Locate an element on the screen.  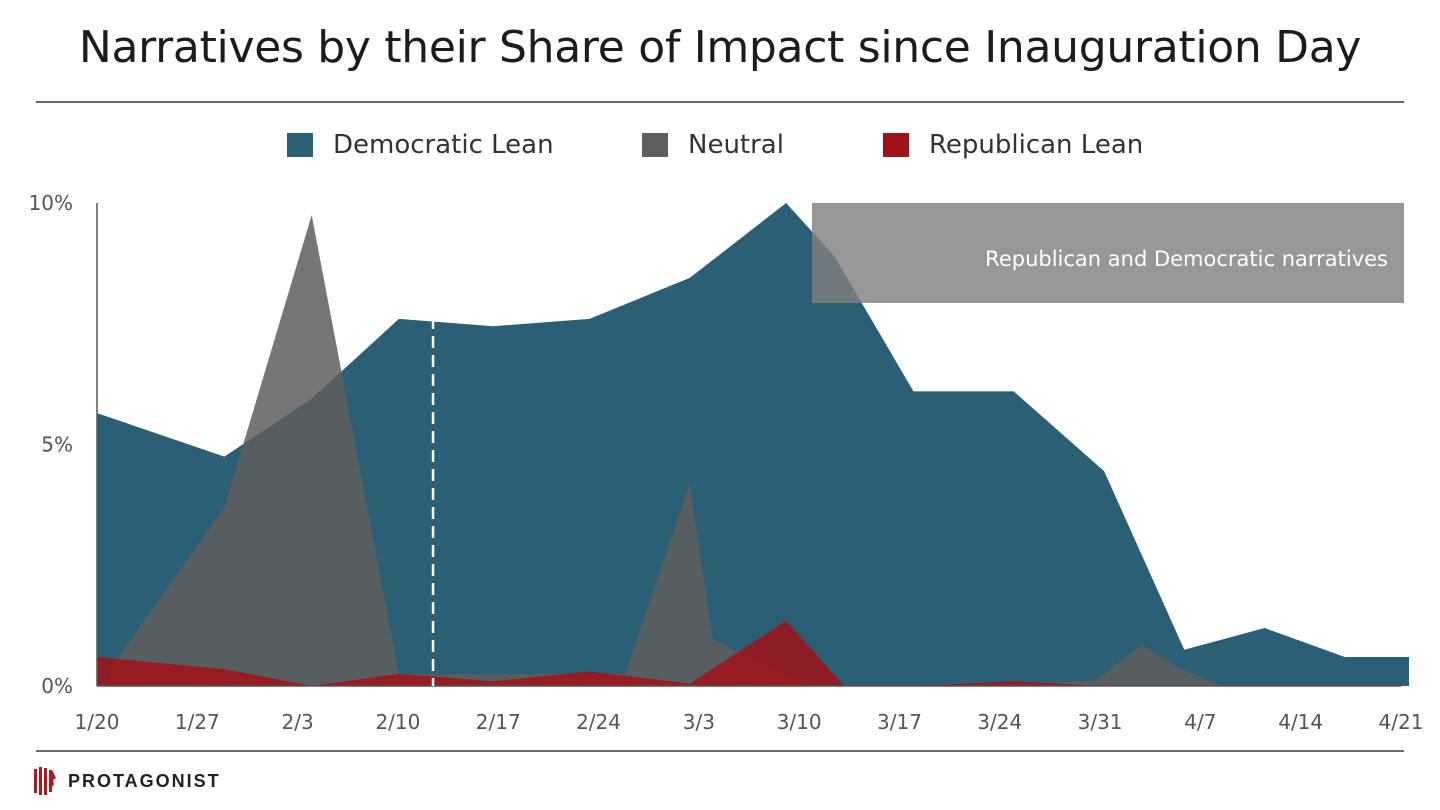
x-tick-label: 4/14 is located at coordinates (1300, 722).